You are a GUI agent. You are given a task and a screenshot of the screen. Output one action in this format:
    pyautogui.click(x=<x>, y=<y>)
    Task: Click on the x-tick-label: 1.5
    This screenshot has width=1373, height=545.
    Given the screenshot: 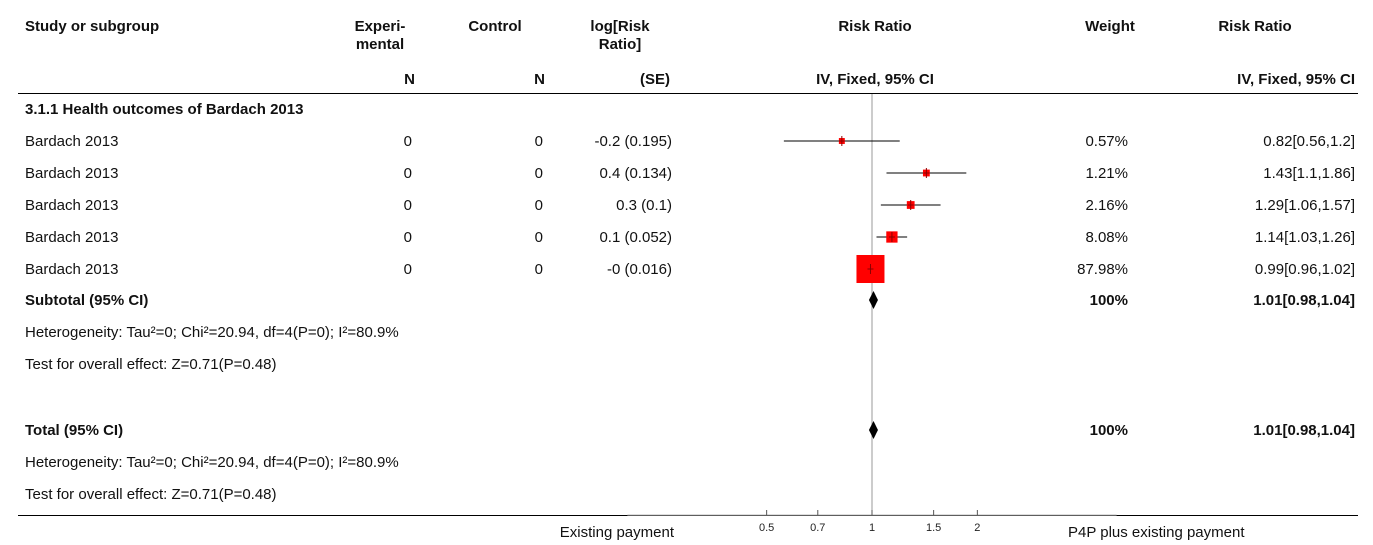 What is the action you would take?
    pyautogui.click(x=933, y=528)
    